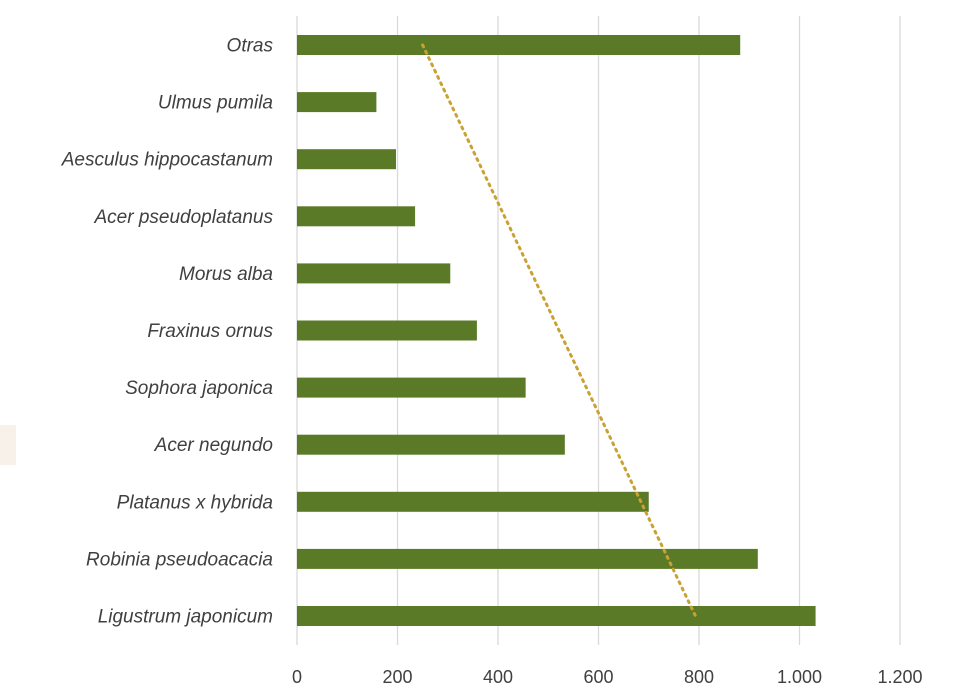 The width and height of the screenshot is (959, 688). Describe the element at coordinates (179, 559) in the screenshot. I see `category-label: Robinia pseudoacacia` at that location.